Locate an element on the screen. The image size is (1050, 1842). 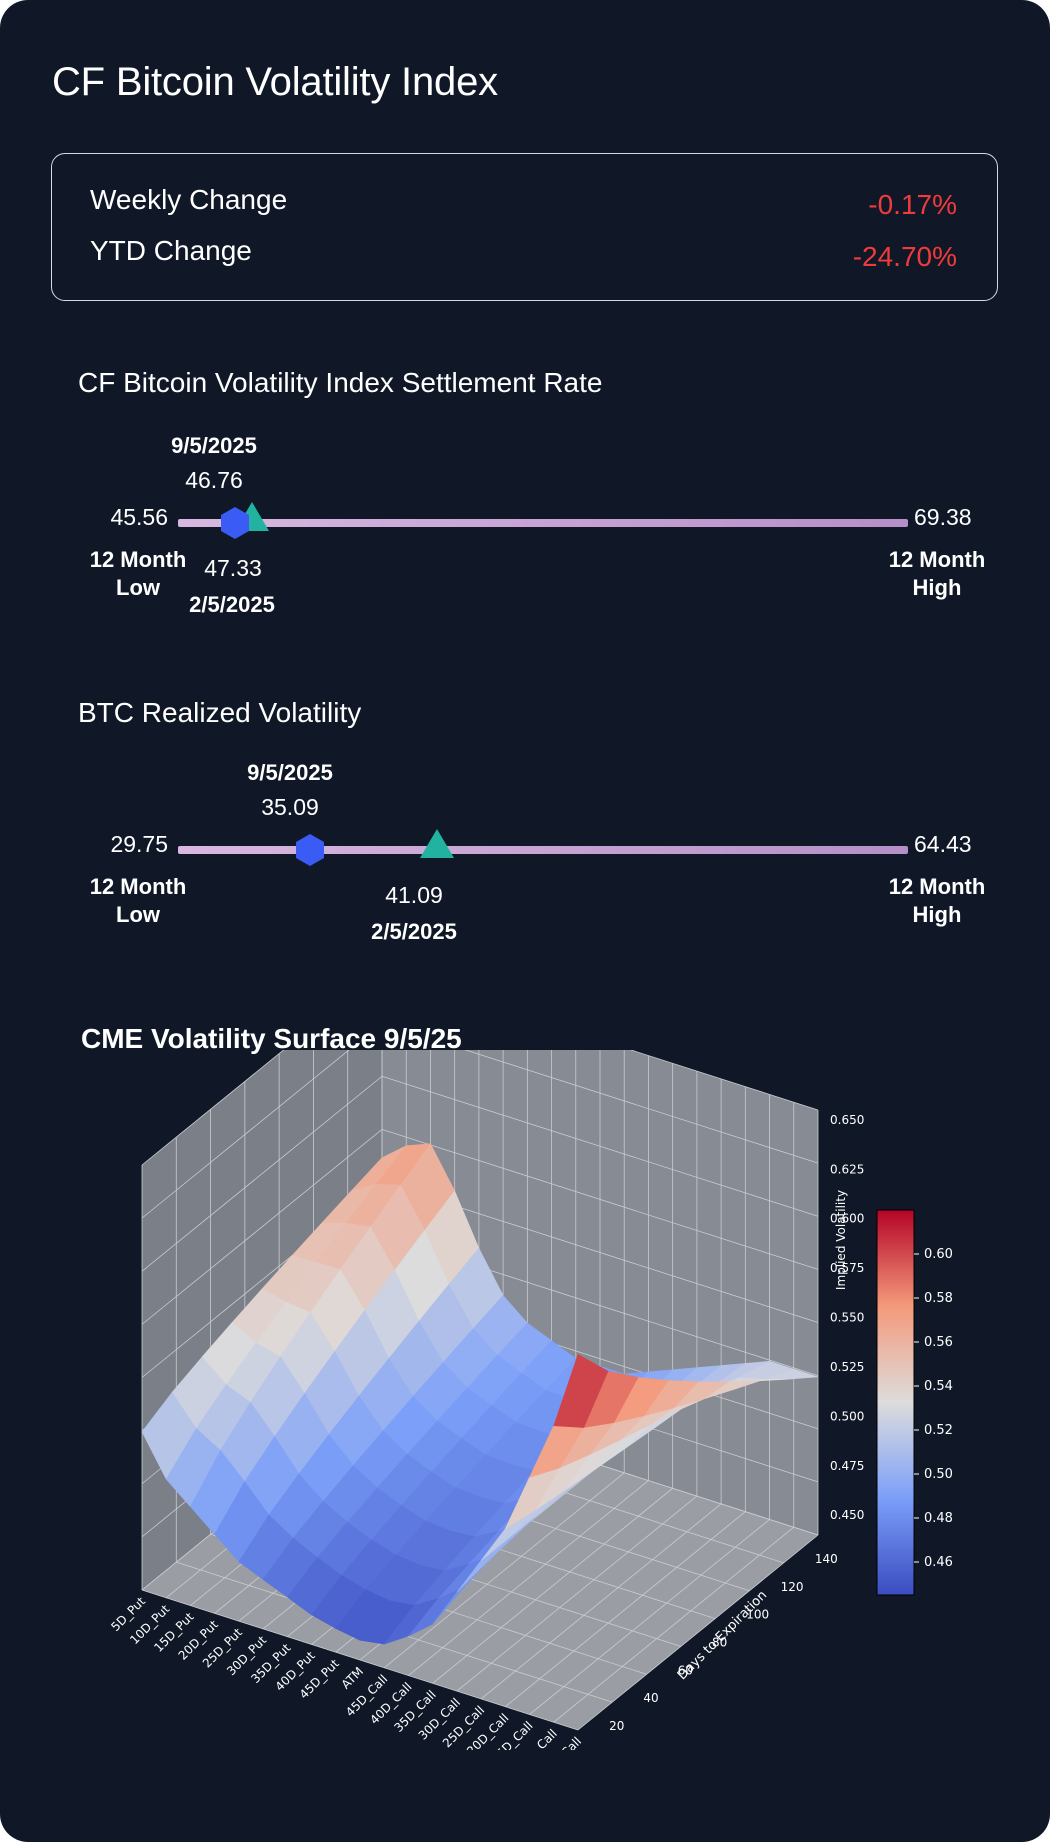
change-summary-box: Weekly Change -0.17% YTD Change -24.70% is located at coordinates (524, 227).